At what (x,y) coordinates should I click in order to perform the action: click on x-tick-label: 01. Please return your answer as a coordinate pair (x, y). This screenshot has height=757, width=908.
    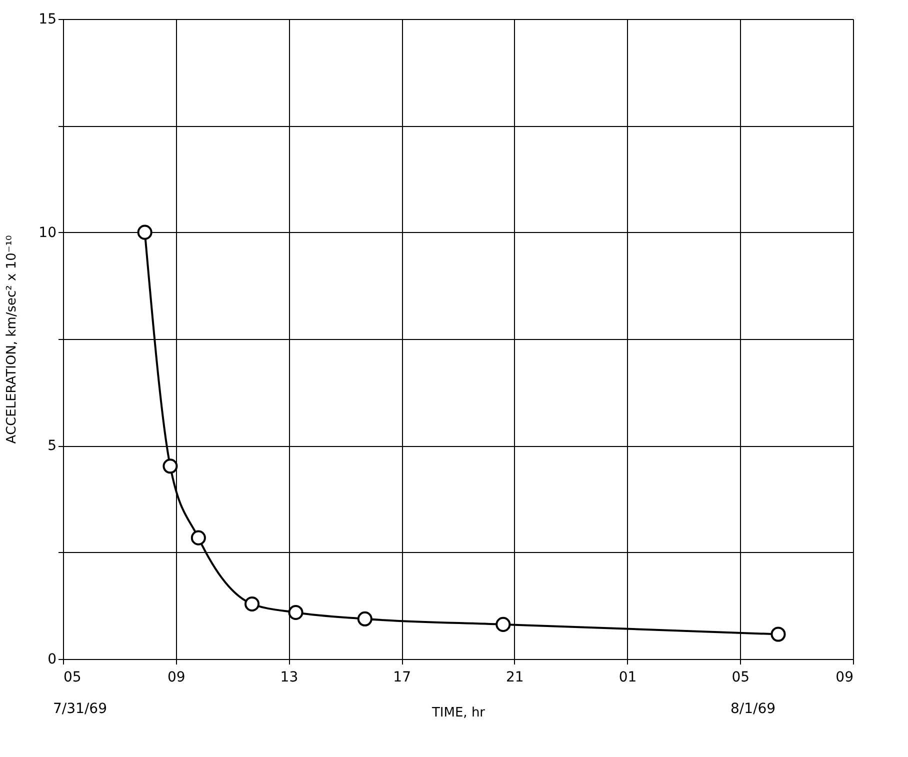
    Looking at the image, I should click on (627, 678).